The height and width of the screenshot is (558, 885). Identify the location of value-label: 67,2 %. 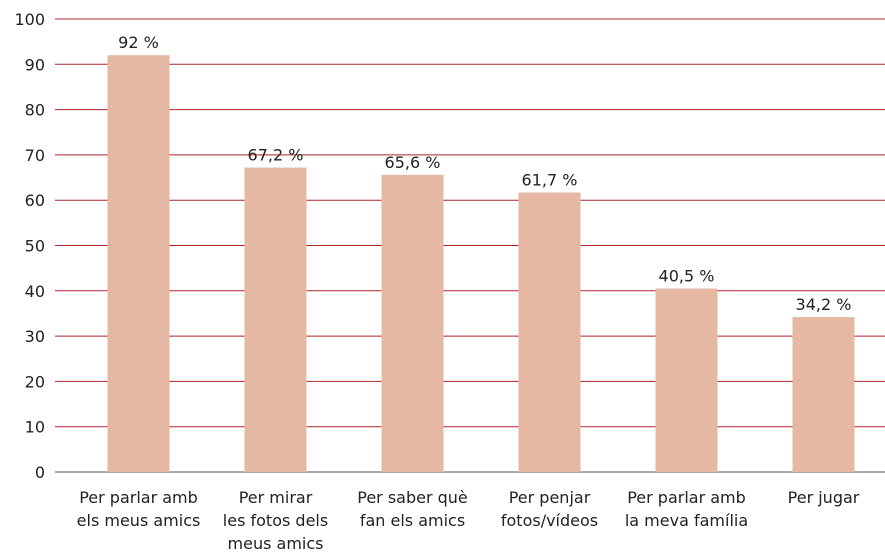
(276, 155).